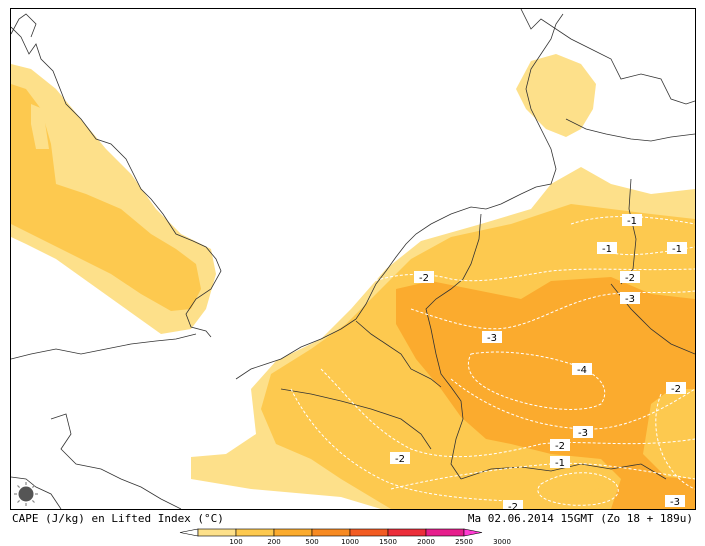 This screenshot has height=546, width=705. I want to click on coastline-scandinavia, so click(607, 57).